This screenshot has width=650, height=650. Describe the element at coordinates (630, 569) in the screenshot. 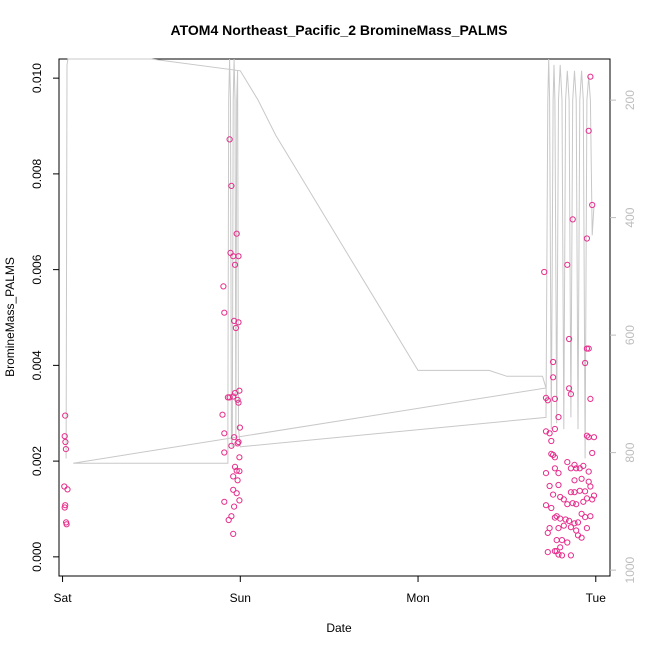

I see `right-y-tick-label: 1000` at that location.